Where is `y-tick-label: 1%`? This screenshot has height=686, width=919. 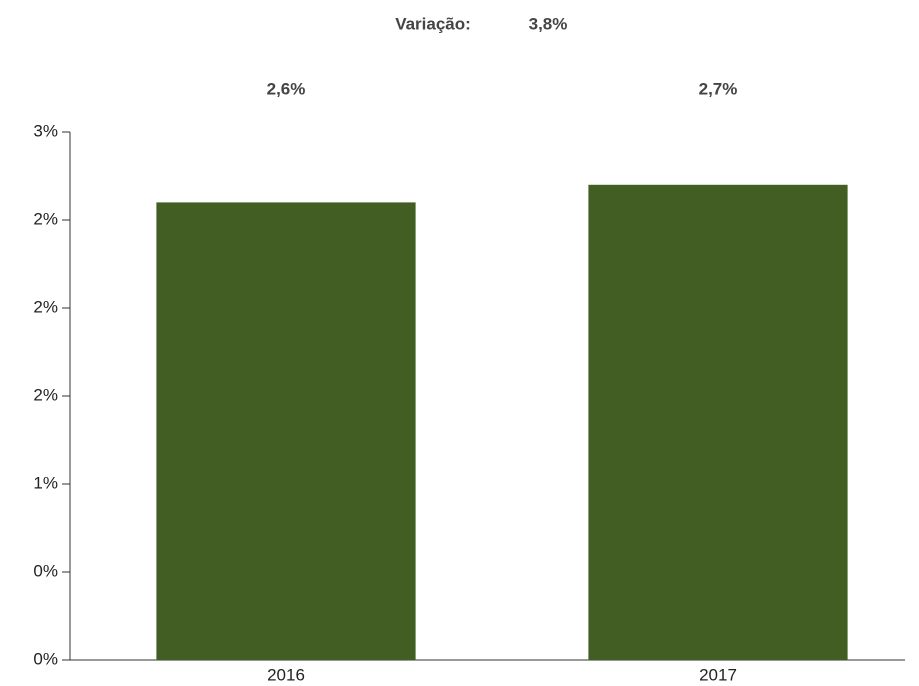 y-tick-label: 1% is located at coordinates (45, 482).